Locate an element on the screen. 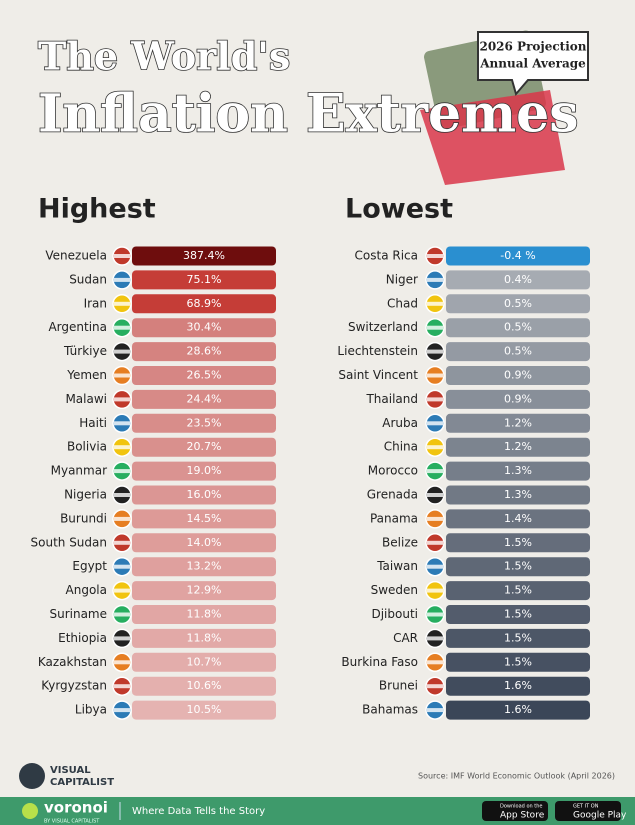 The width and height of the screenshot is (635, 825). store1-small: Download on the is located at coordinates (521, 807).